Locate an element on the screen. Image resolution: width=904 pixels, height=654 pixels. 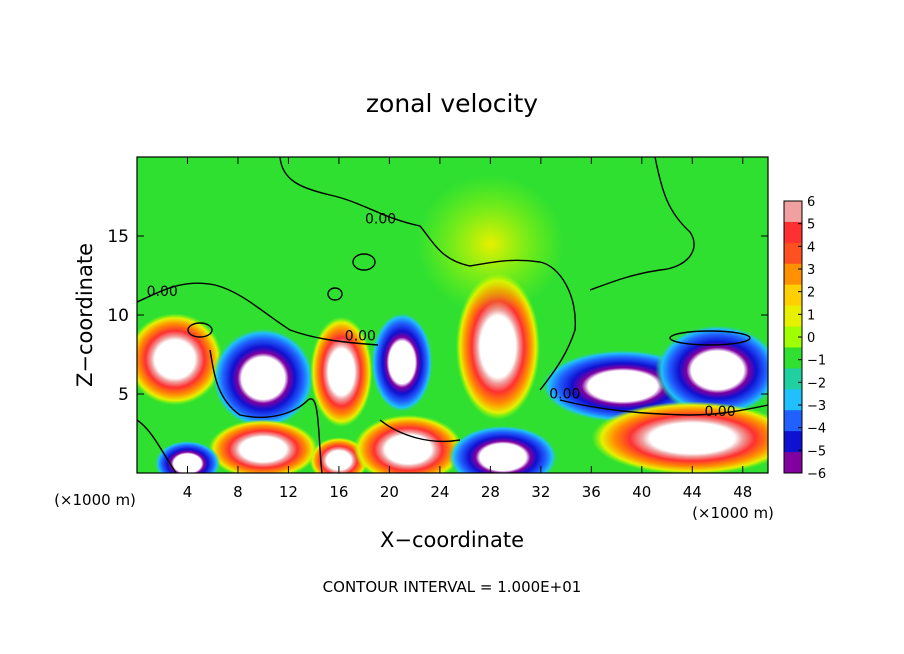
x-tick-label: 8 is located at coordinates (238, 492).